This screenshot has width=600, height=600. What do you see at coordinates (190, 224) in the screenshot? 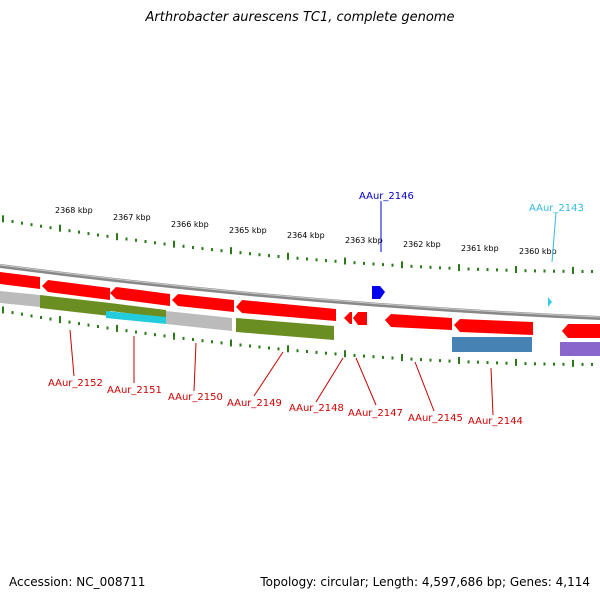
I see `scale-label: 2366 kbp` at bounding box center [190, 224].